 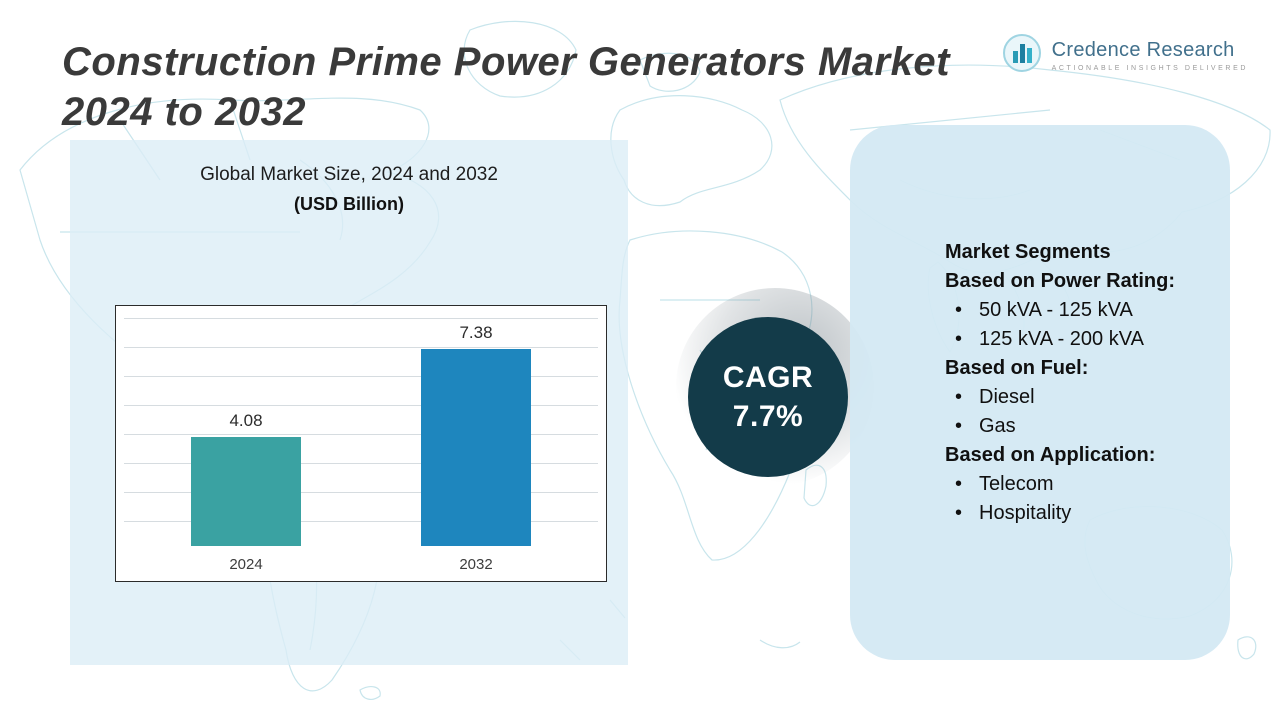 What do you see at coordinates (1087, 397) in the screenshot?
I see `segment-item: Diesel` at bounding box center [1087, 397].